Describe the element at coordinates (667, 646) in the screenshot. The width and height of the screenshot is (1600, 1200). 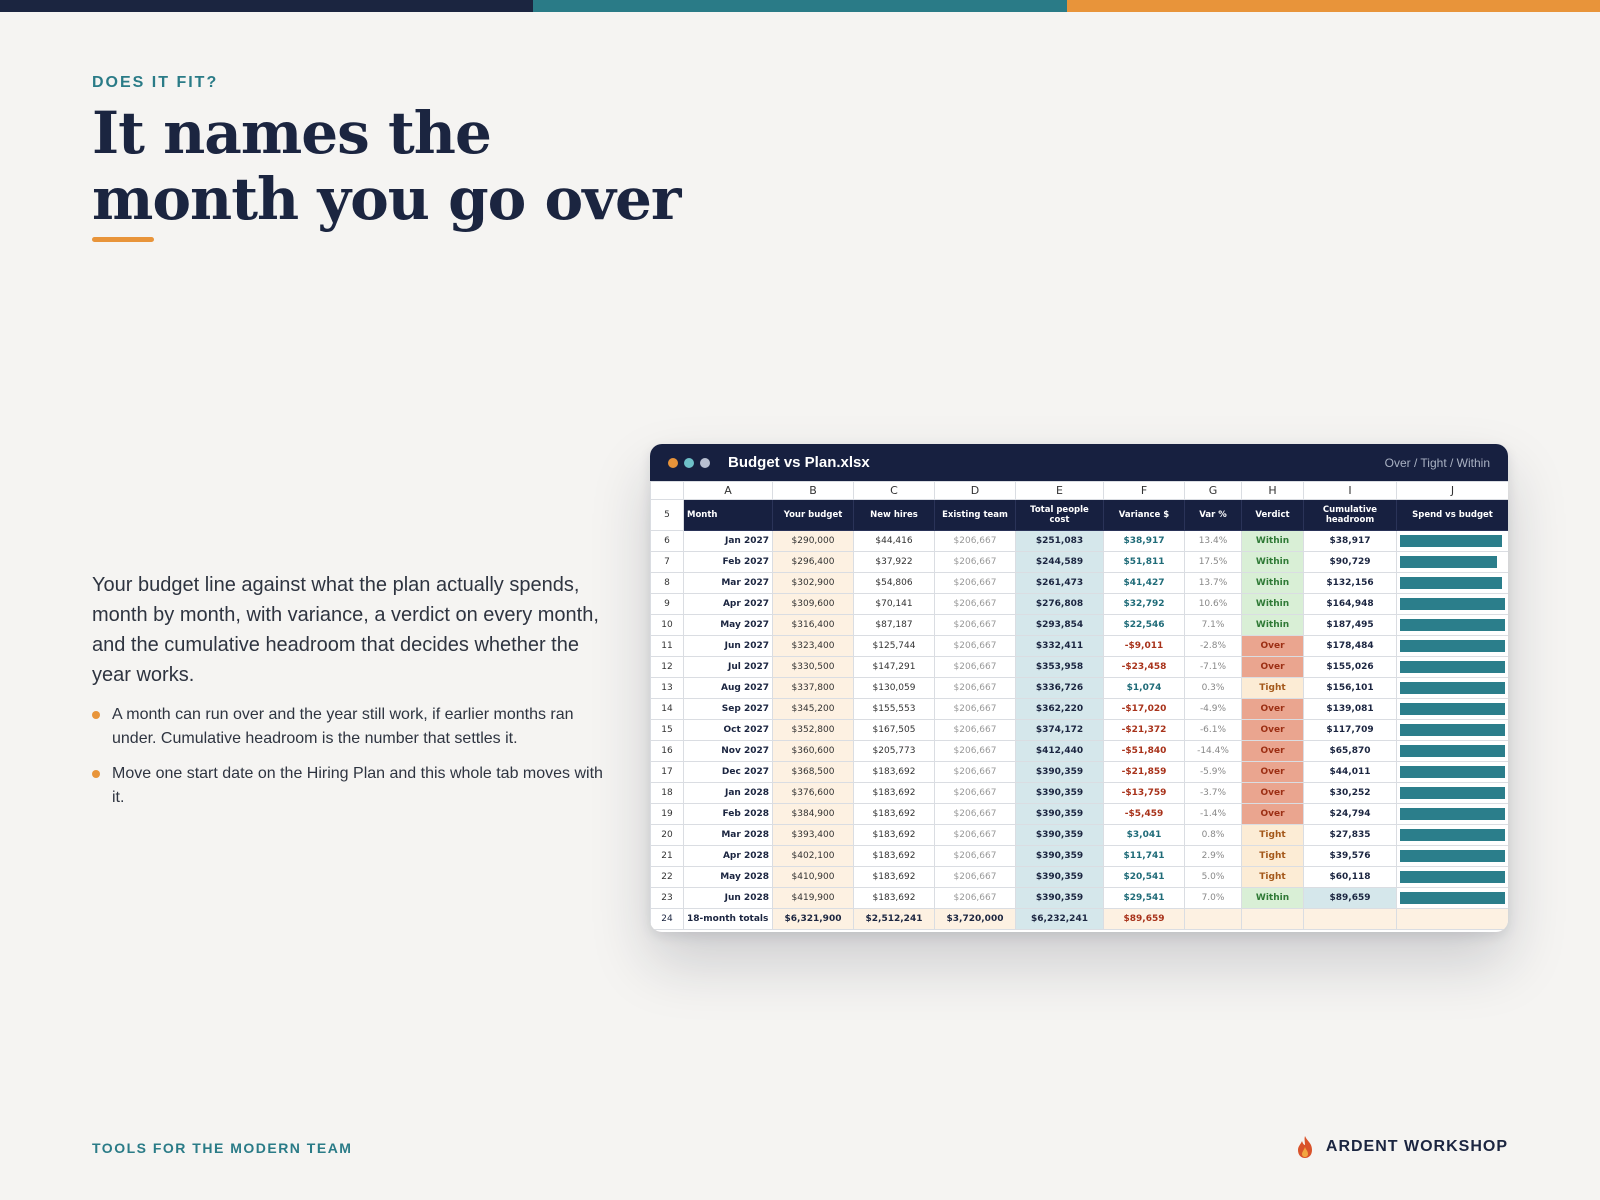
I see `row-number: 11` at that location.